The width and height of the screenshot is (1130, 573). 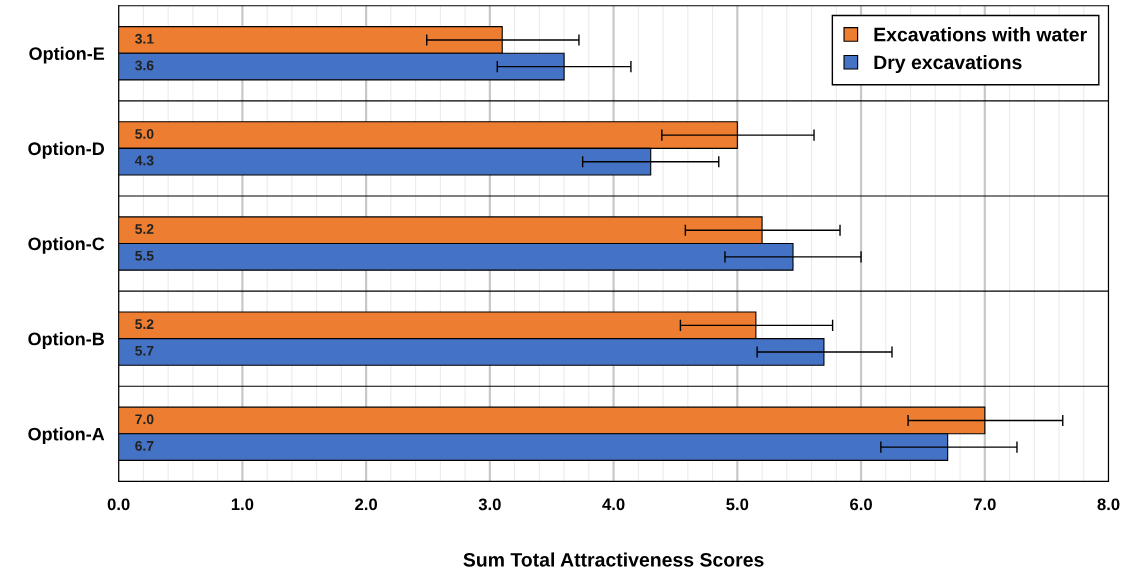 What do you see at coordinates (144, 351) in the screenshot?
I see `data-label: 5.7` at bounding box center [144, 351].